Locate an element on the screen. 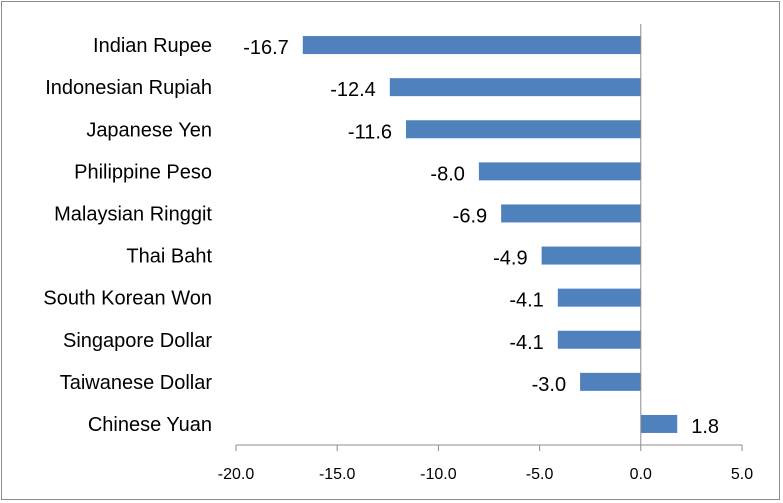 The width and height of the screenshot is (783, 503). category-label: Indian Rupee is located at coordinates (152, 46).